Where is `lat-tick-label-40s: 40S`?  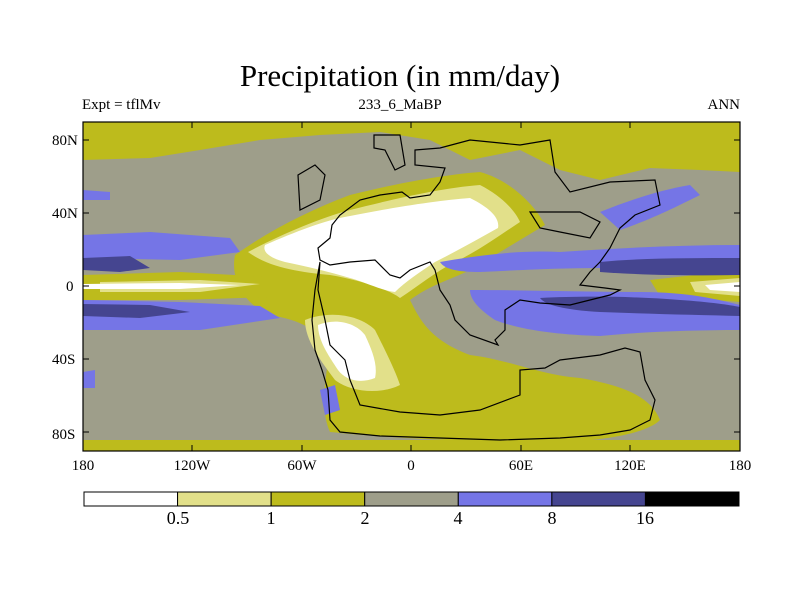 lat-tick-label-40s: 40S is located at coordinates (64, 360).